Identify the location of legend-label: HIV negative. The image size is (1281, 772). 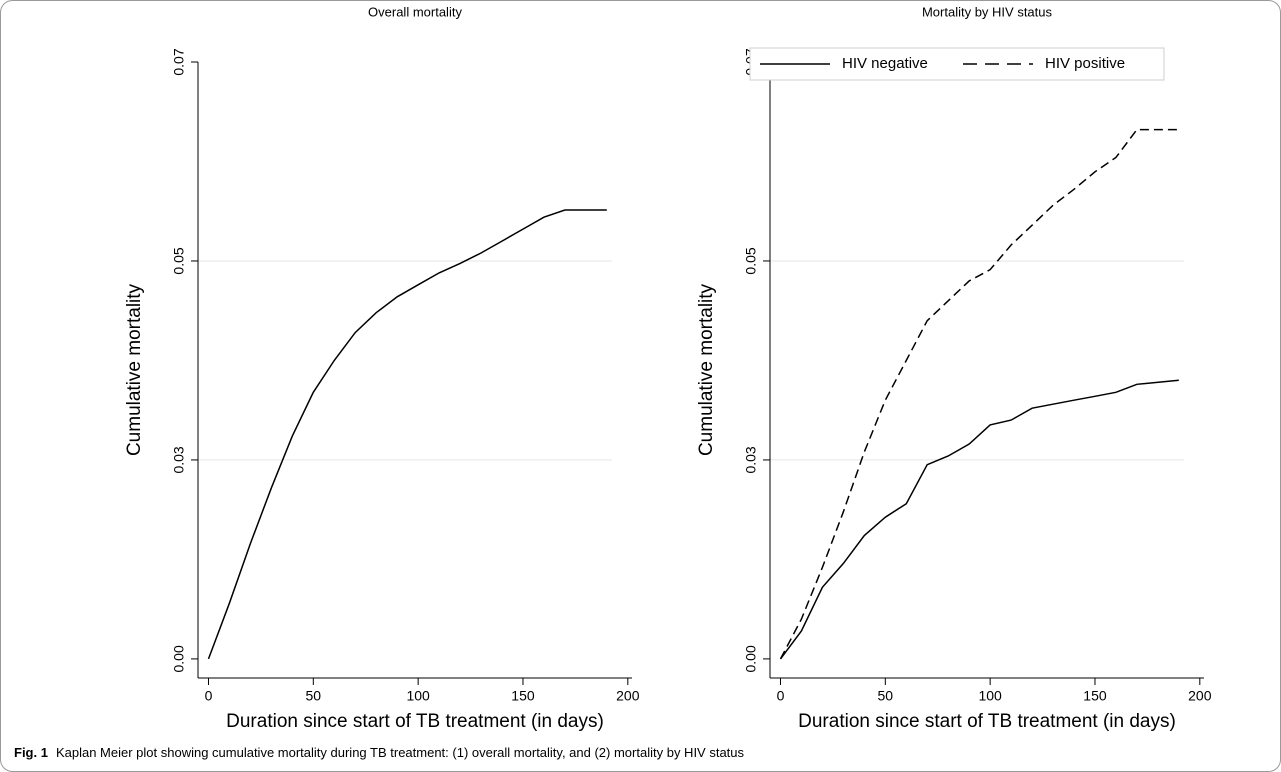
(885, 63).